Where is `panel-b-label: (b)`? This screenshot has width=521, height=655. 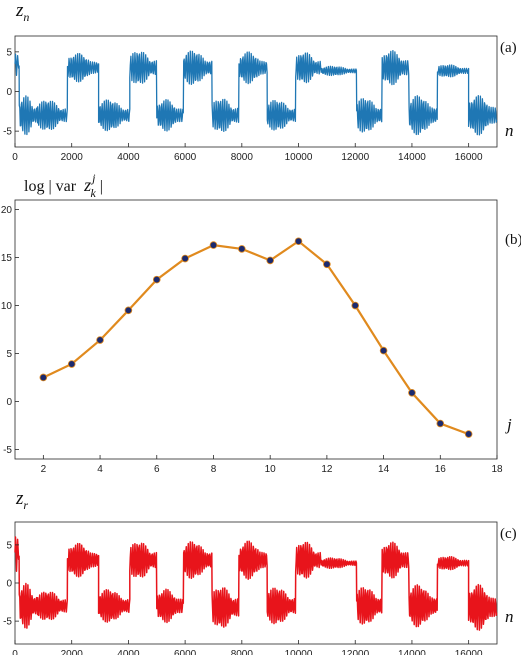 panel-b-label: (b) is located at coordinates (513, 240).